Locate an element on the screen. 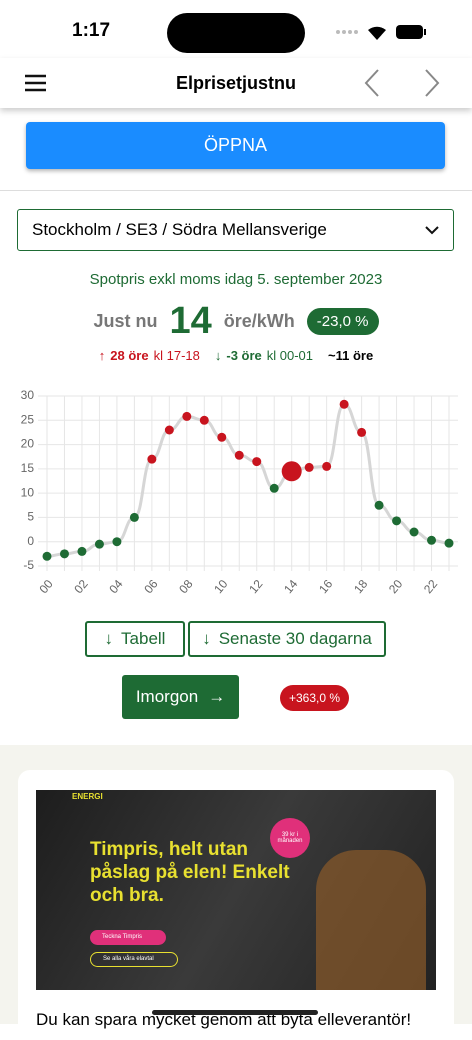 The width and height of the screenshot is (472, 1040). dynamic-island is located at coordinates (236, 33).